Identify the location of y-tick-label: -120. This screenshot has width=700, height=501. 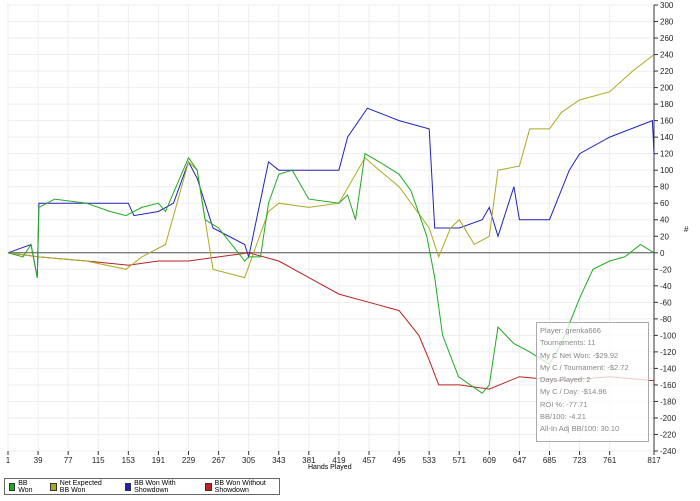
(668, 352).